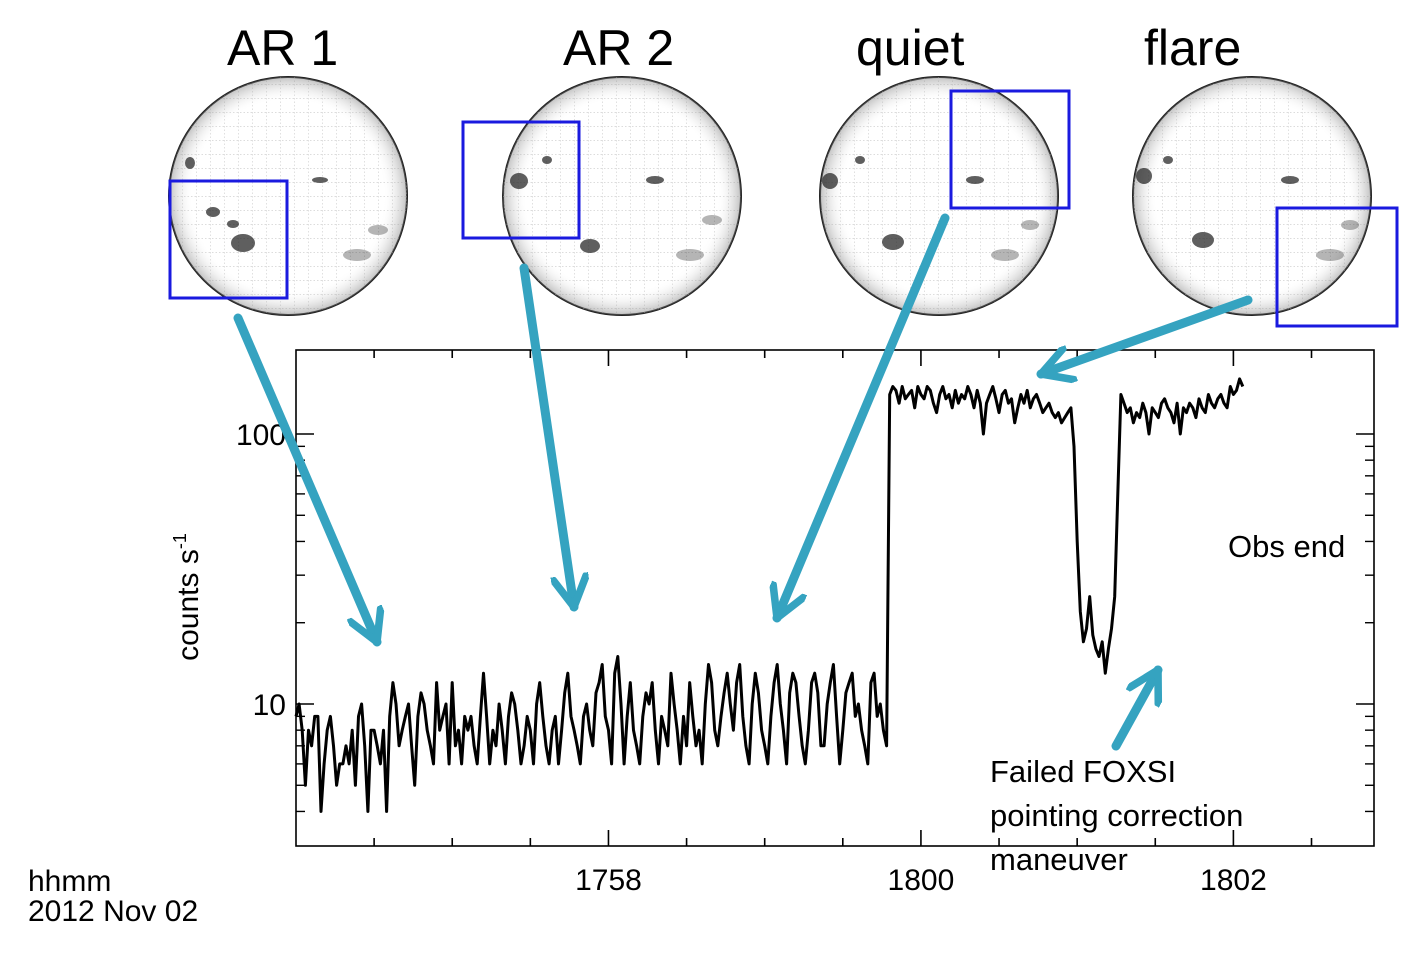 Image resolution: width=1425 pixels, height=963 pixels. Describe the element at coordinates (1059, 859) in the screenshot. I see `failed-label-line3: maneuver` at that location.